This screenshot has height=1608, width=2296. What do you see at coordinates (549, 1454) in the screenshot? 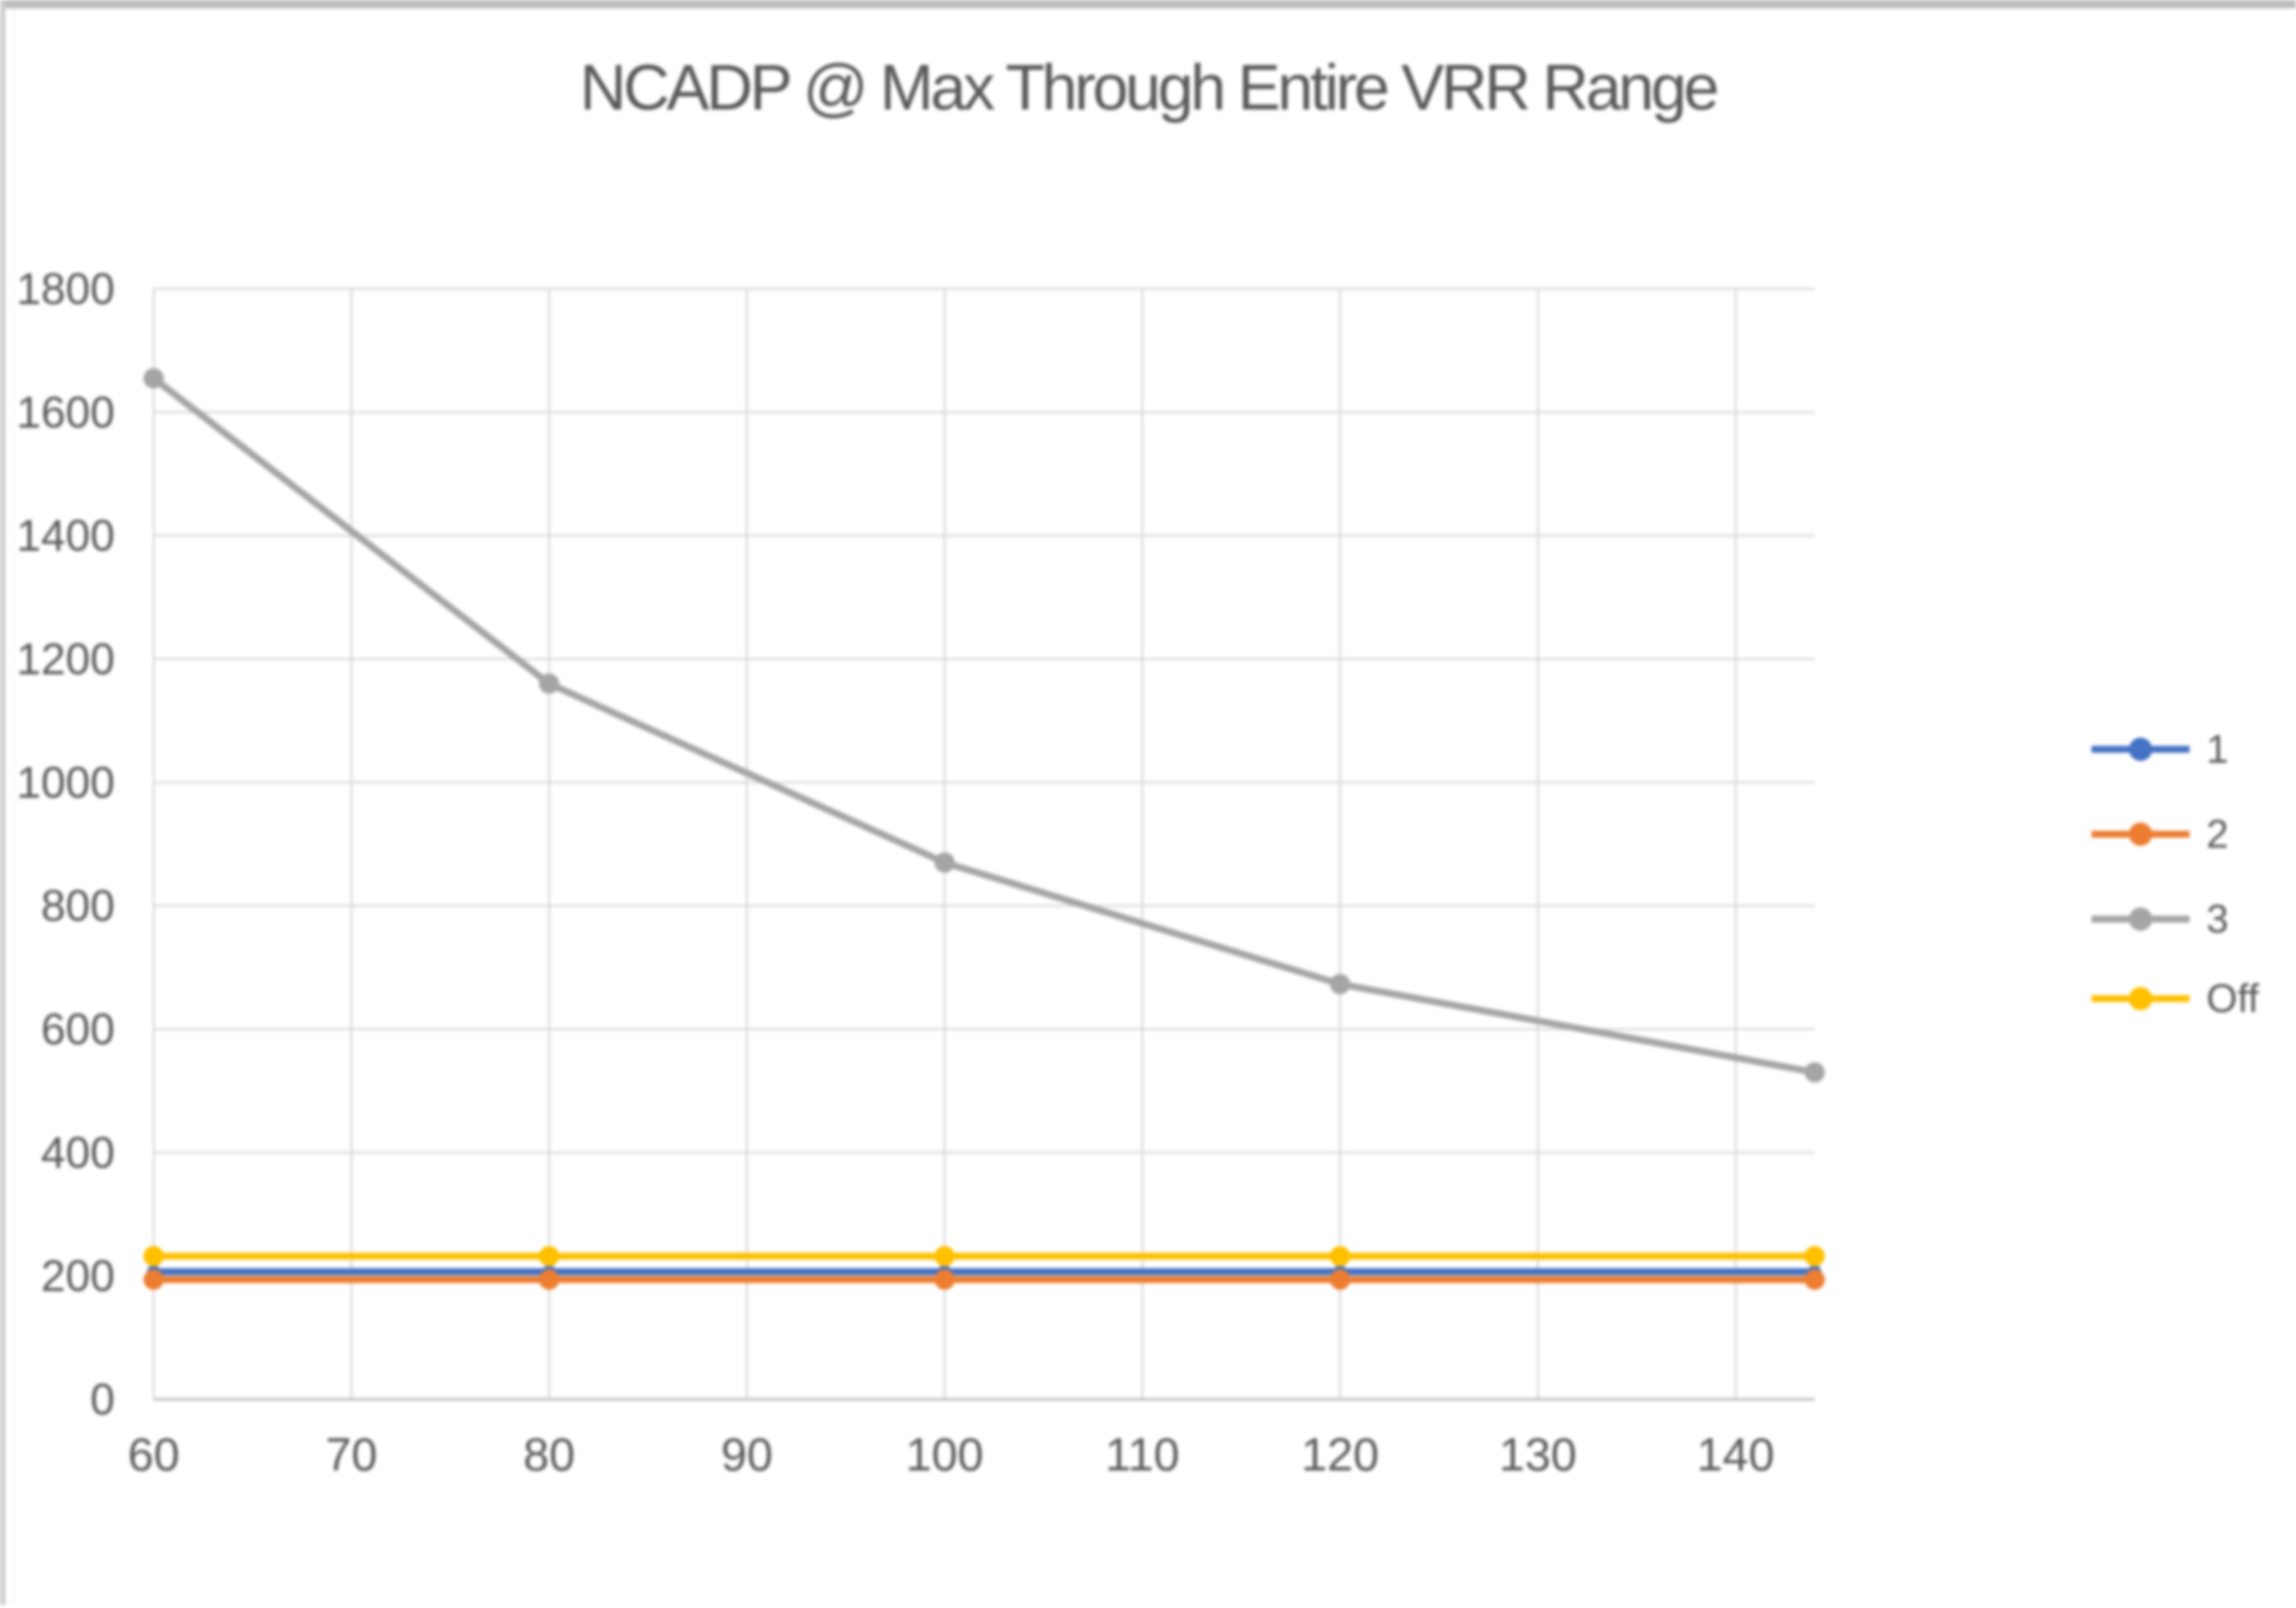
I see `x-tick-label-80: 80` at bounding box center [549, 1454].